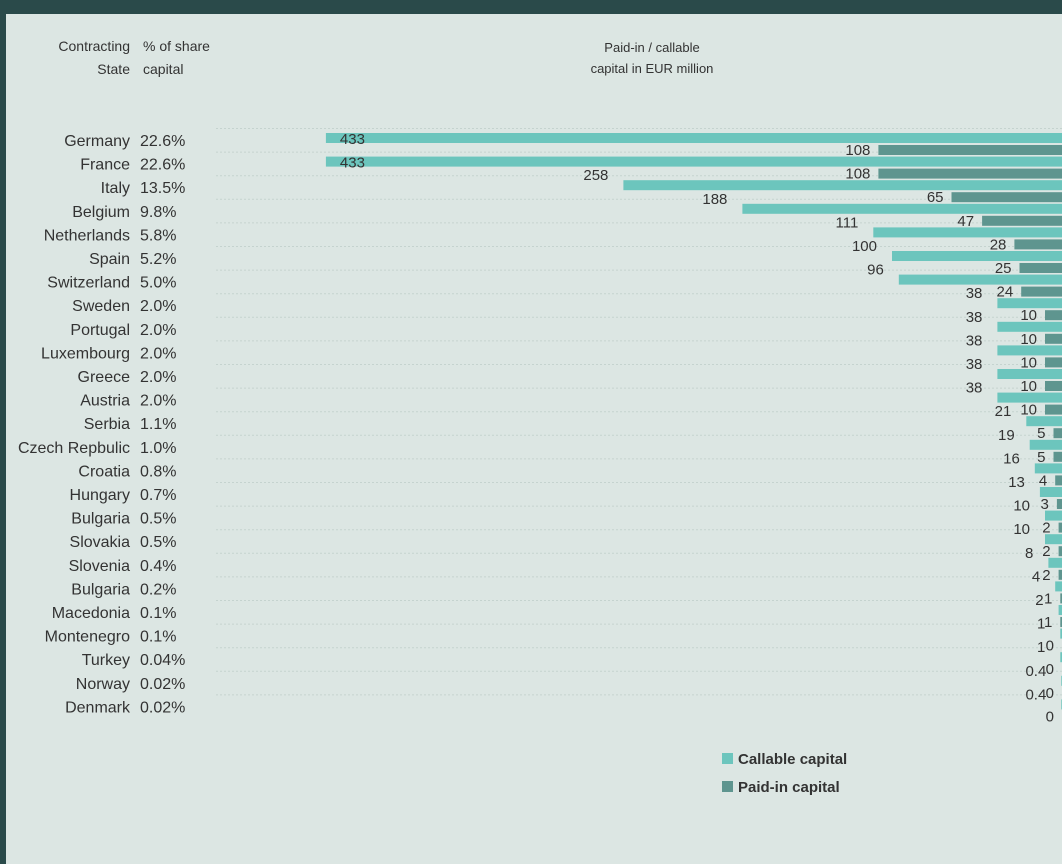  What do you see at coordinates (1039, 600) in the screenshot?
I see `callable-value-label: 2` at bounding box center [1039, 600].